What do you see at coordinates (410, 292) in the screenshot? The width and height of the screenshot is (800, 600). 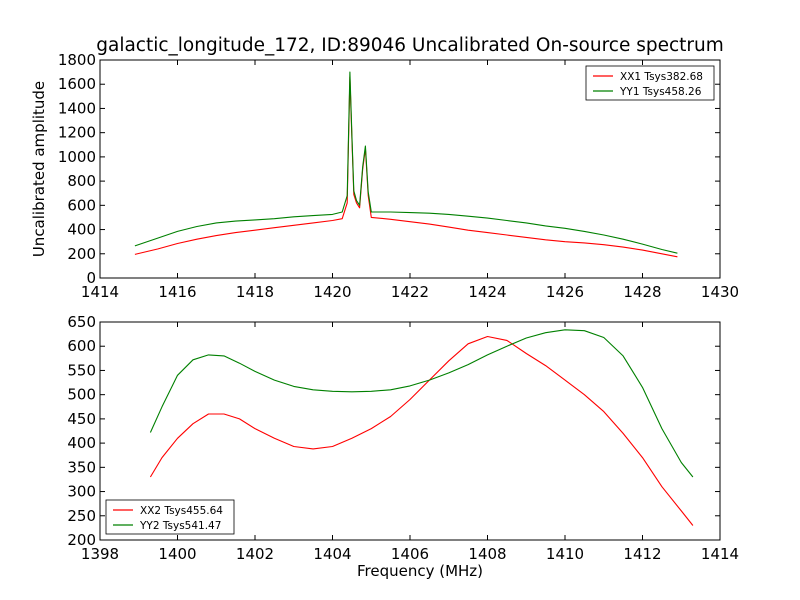 I see `x-tick-label: 1422` at bounding box center [410, 292].